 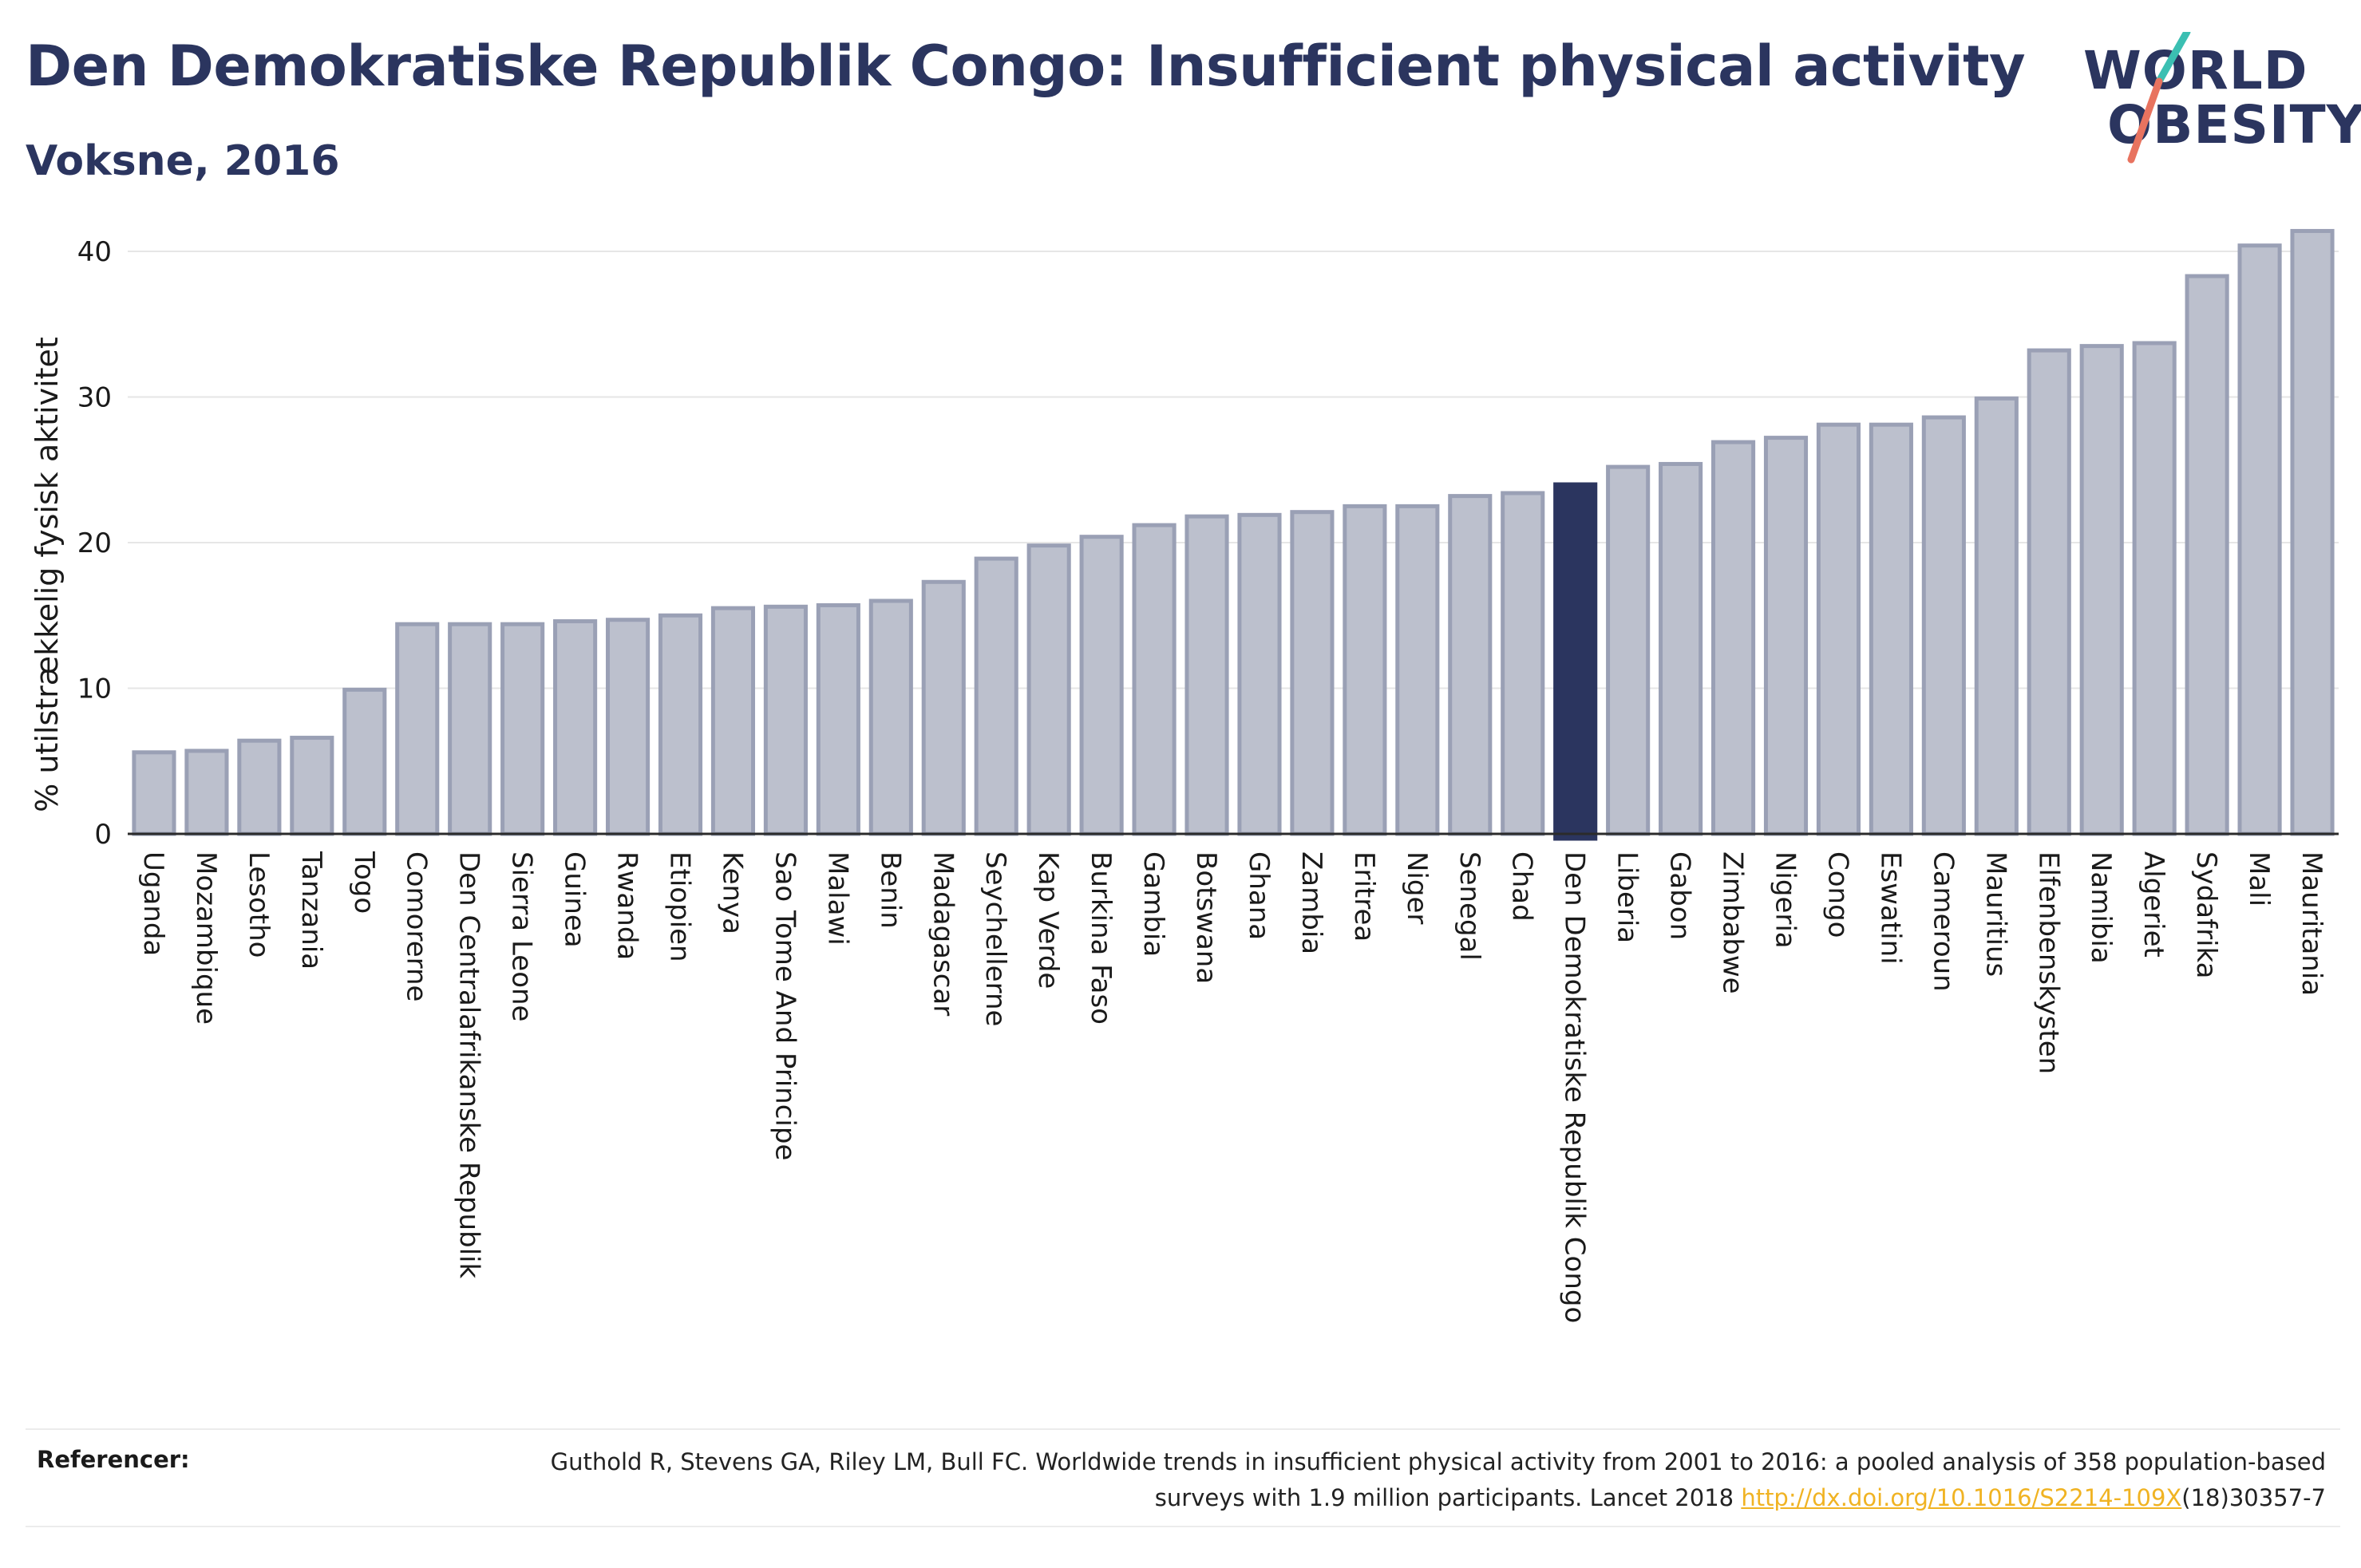 What do you see at coordinates (94, 689) in the screenshot?
I see `y-tick-label: 10` at bounding box center [94, 689].